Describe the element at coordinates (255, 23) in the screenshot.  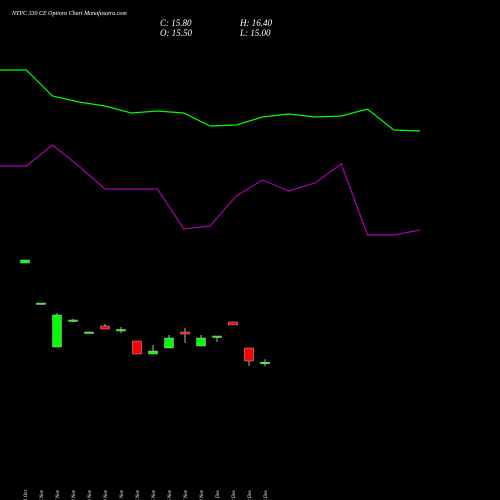
I see `readout: H: 16.40` at that location.